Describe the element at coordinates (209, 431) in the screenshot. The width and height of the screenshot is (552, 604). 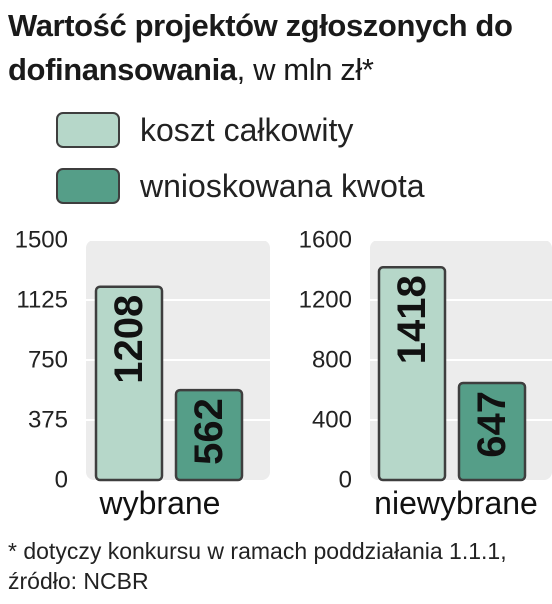
I see `bar-value-label: 562` at that location.